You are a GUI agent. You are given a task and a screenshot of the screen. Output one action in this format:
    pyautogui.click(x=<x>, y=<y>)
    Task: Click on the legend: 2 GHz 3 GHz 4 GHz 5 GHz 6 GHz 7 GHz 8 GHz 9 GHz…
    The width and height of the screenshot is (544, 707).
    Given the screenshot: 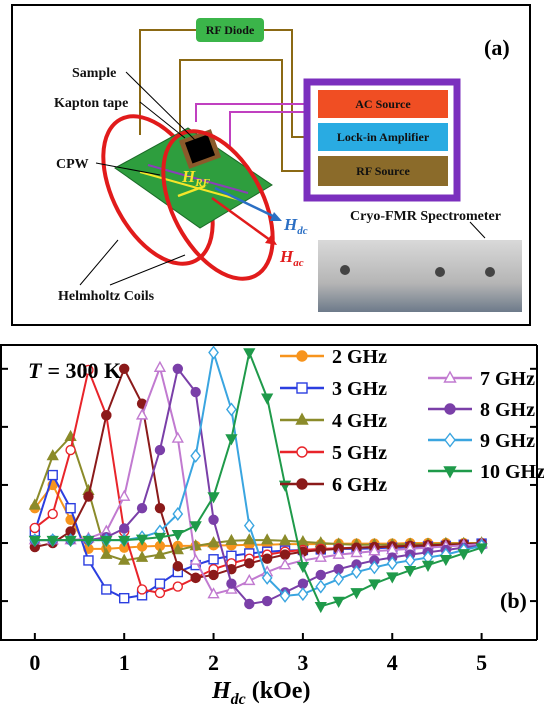 What is the action you would take?
    pyautogui.click(x=412, y=421)
    